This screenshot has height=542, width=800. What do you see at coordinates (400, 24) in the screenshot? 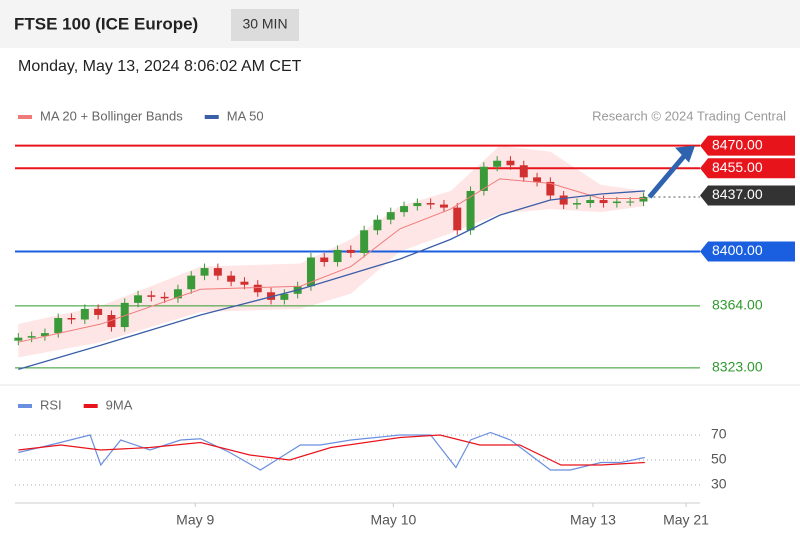
I see `header-bar` at bounding box center [400, 24].